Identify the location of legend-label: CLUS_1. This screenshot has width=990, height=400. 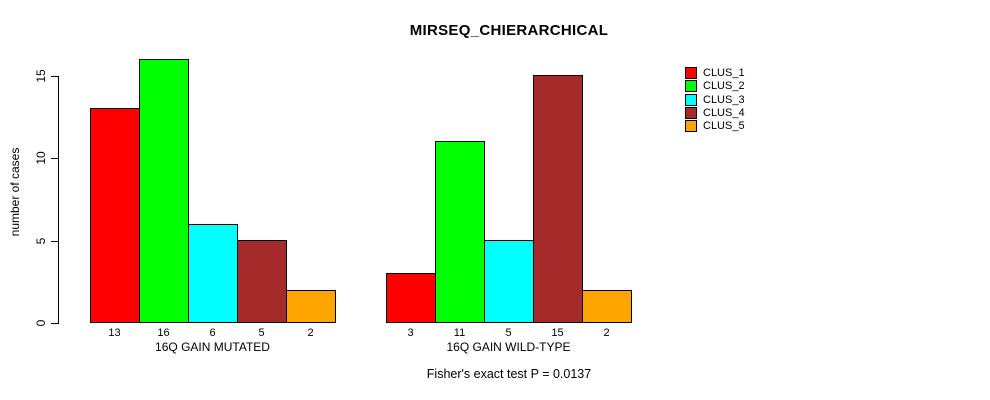
(724, 73).